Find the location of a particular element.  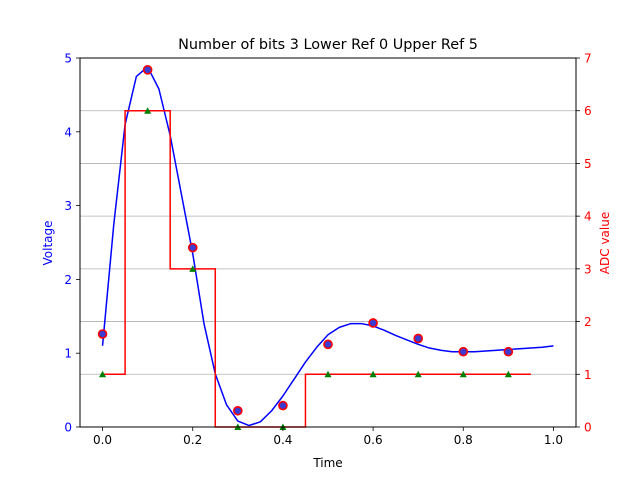

y-left-tick-label: 3 is located at coordinates (68, 206).